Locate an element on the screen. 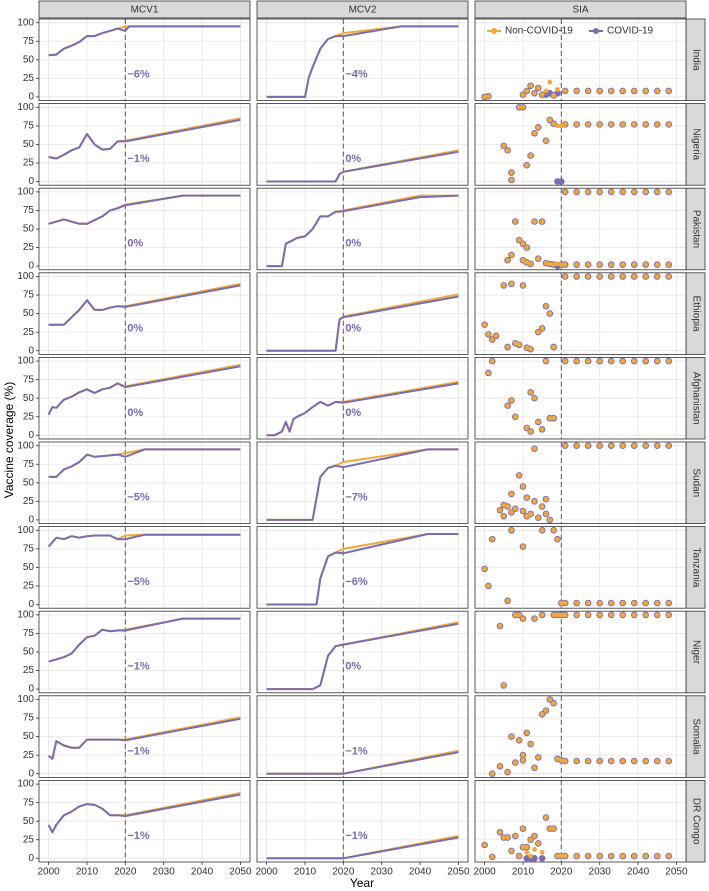 The width and height of the screenshot is (709, 891). x-tick-label: 2020 is located at coordinates (561, 872).